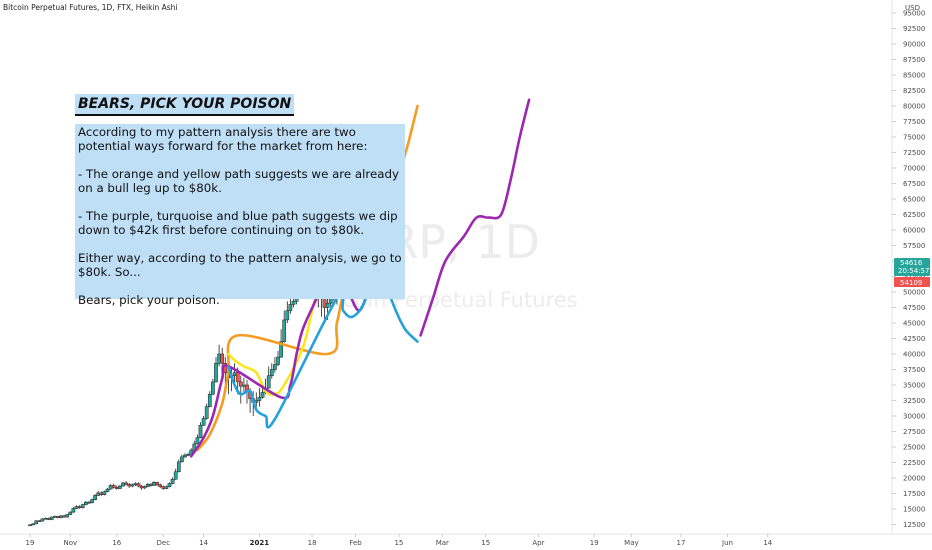 The height and width of the screenshot is (550, 932). What do you see at coordinates (914, 45) in the screenshot?
I see `y-tick-label: 90000` at bounding box center [914, 45].